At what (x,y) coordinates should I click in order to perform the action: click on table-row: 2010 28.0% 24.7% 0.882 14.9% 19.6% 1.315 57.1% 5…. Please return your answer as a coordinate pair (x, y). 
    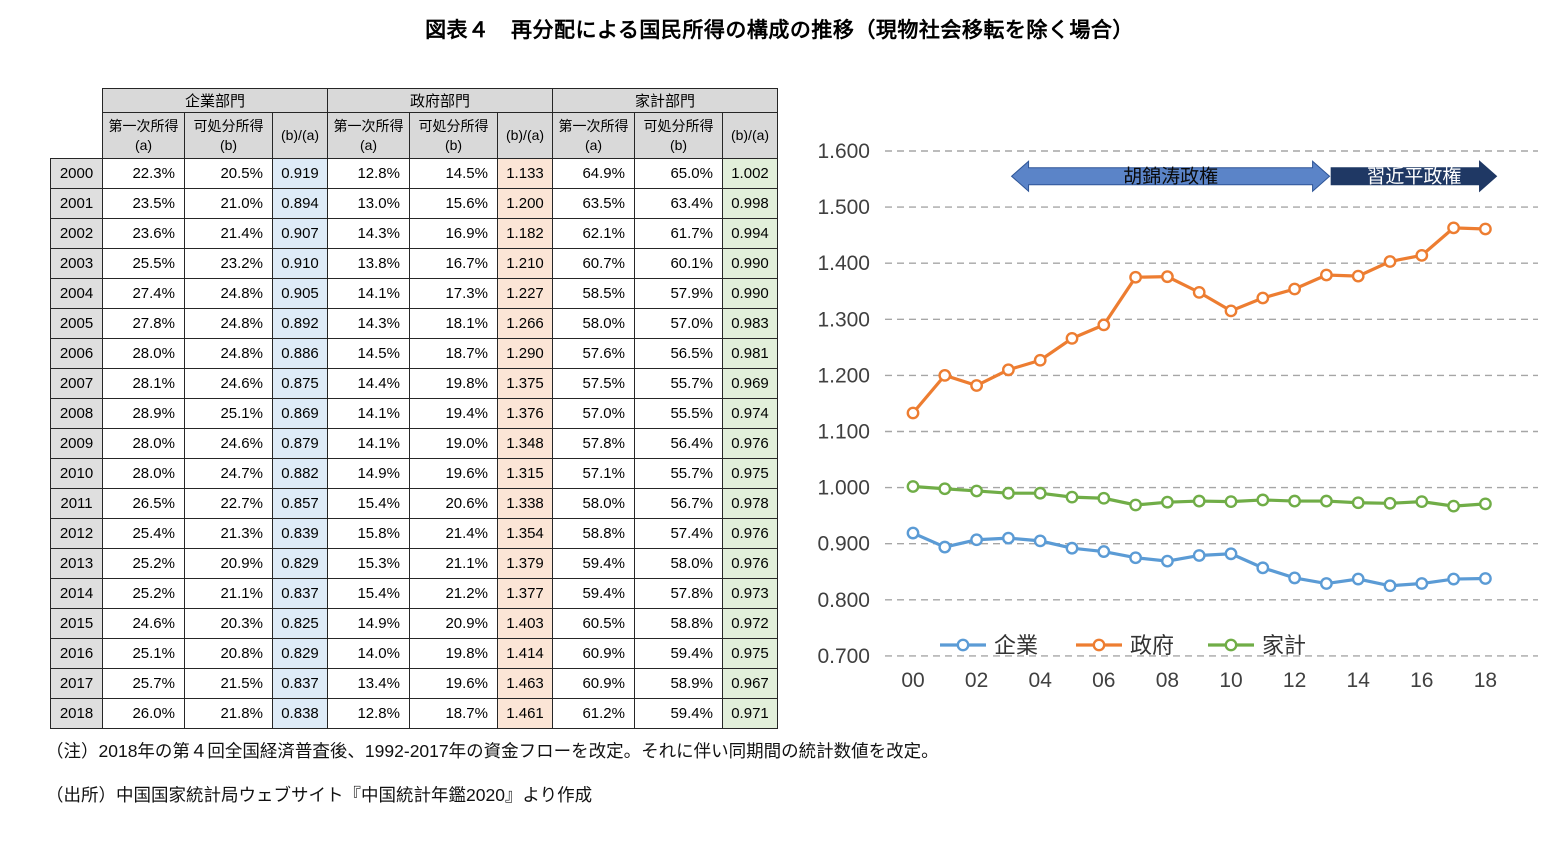
    Looking at the image, I should click on (414, 473).